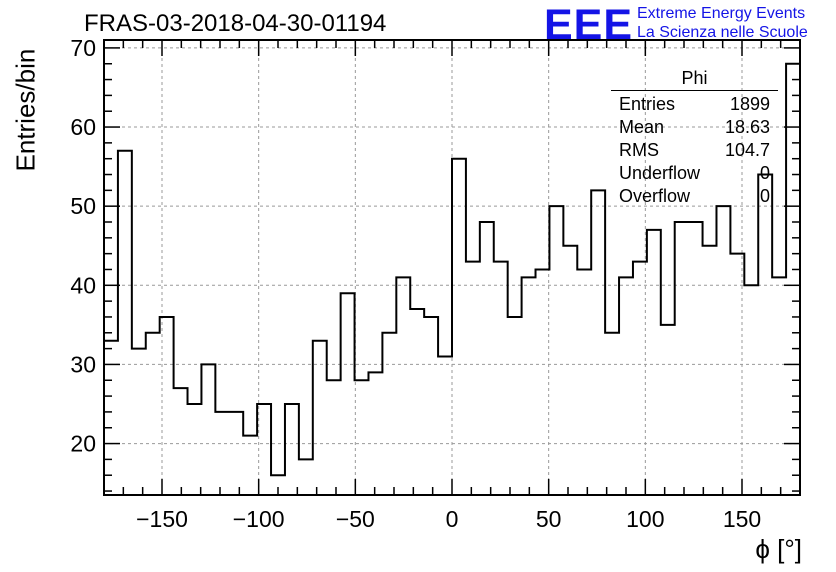  What do you see at coordinates (694, 90) in the screenshot?
I see `stats-box-rule` at bounding box center [694, 90].